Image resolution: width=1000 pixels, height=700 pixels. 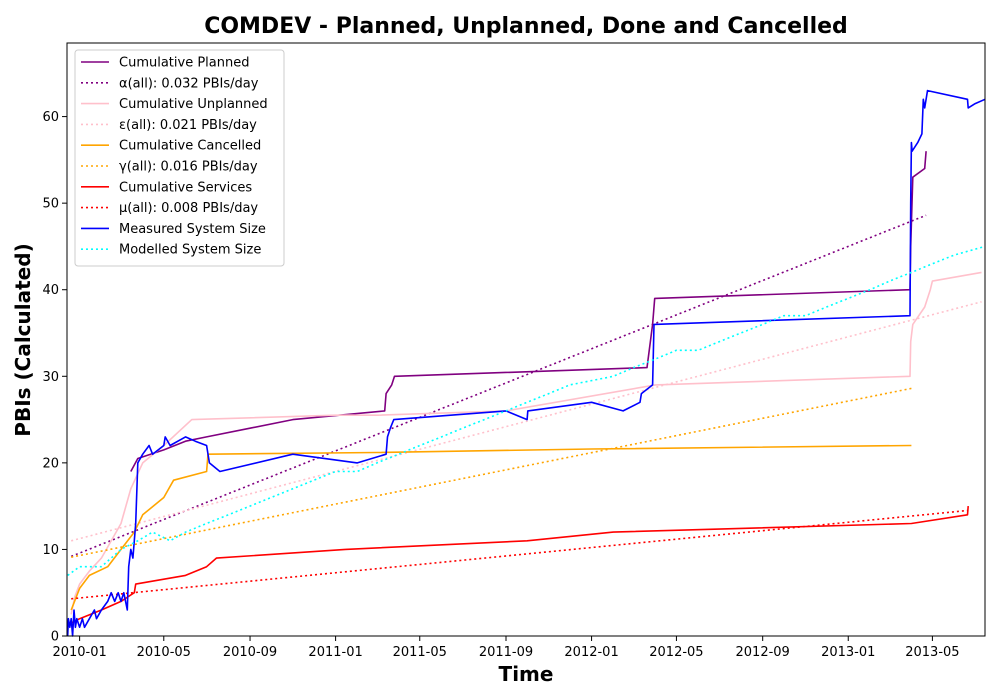 I want to click on legend-label-6: Cumulative Services, so click(x=185, y=187).